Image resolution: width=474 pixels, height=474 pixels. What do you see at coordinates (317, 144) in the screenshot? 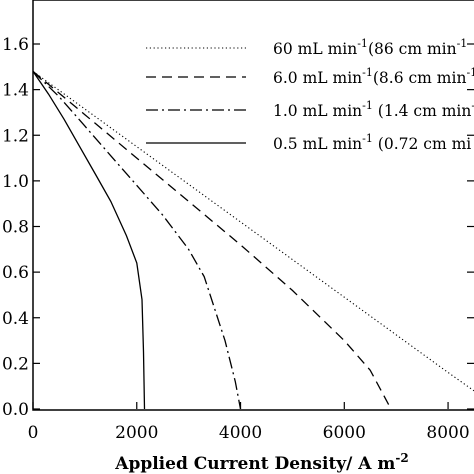
I see `legend-label-text: 0.5 mL min` at bounding box center [317, 144].